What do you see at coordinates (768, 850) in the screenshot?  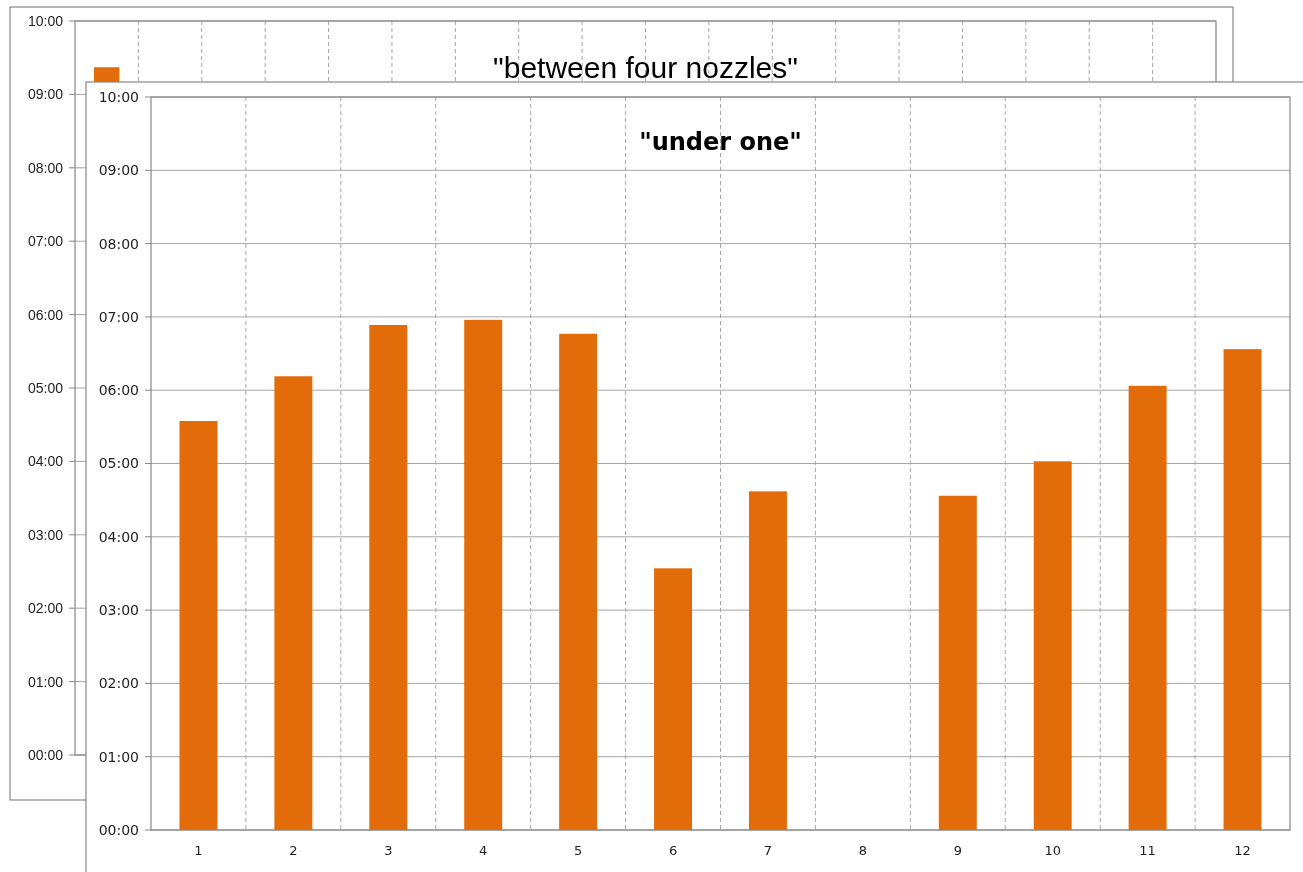 I see `x-tick-label: 7` at bounding box center [768, 850].